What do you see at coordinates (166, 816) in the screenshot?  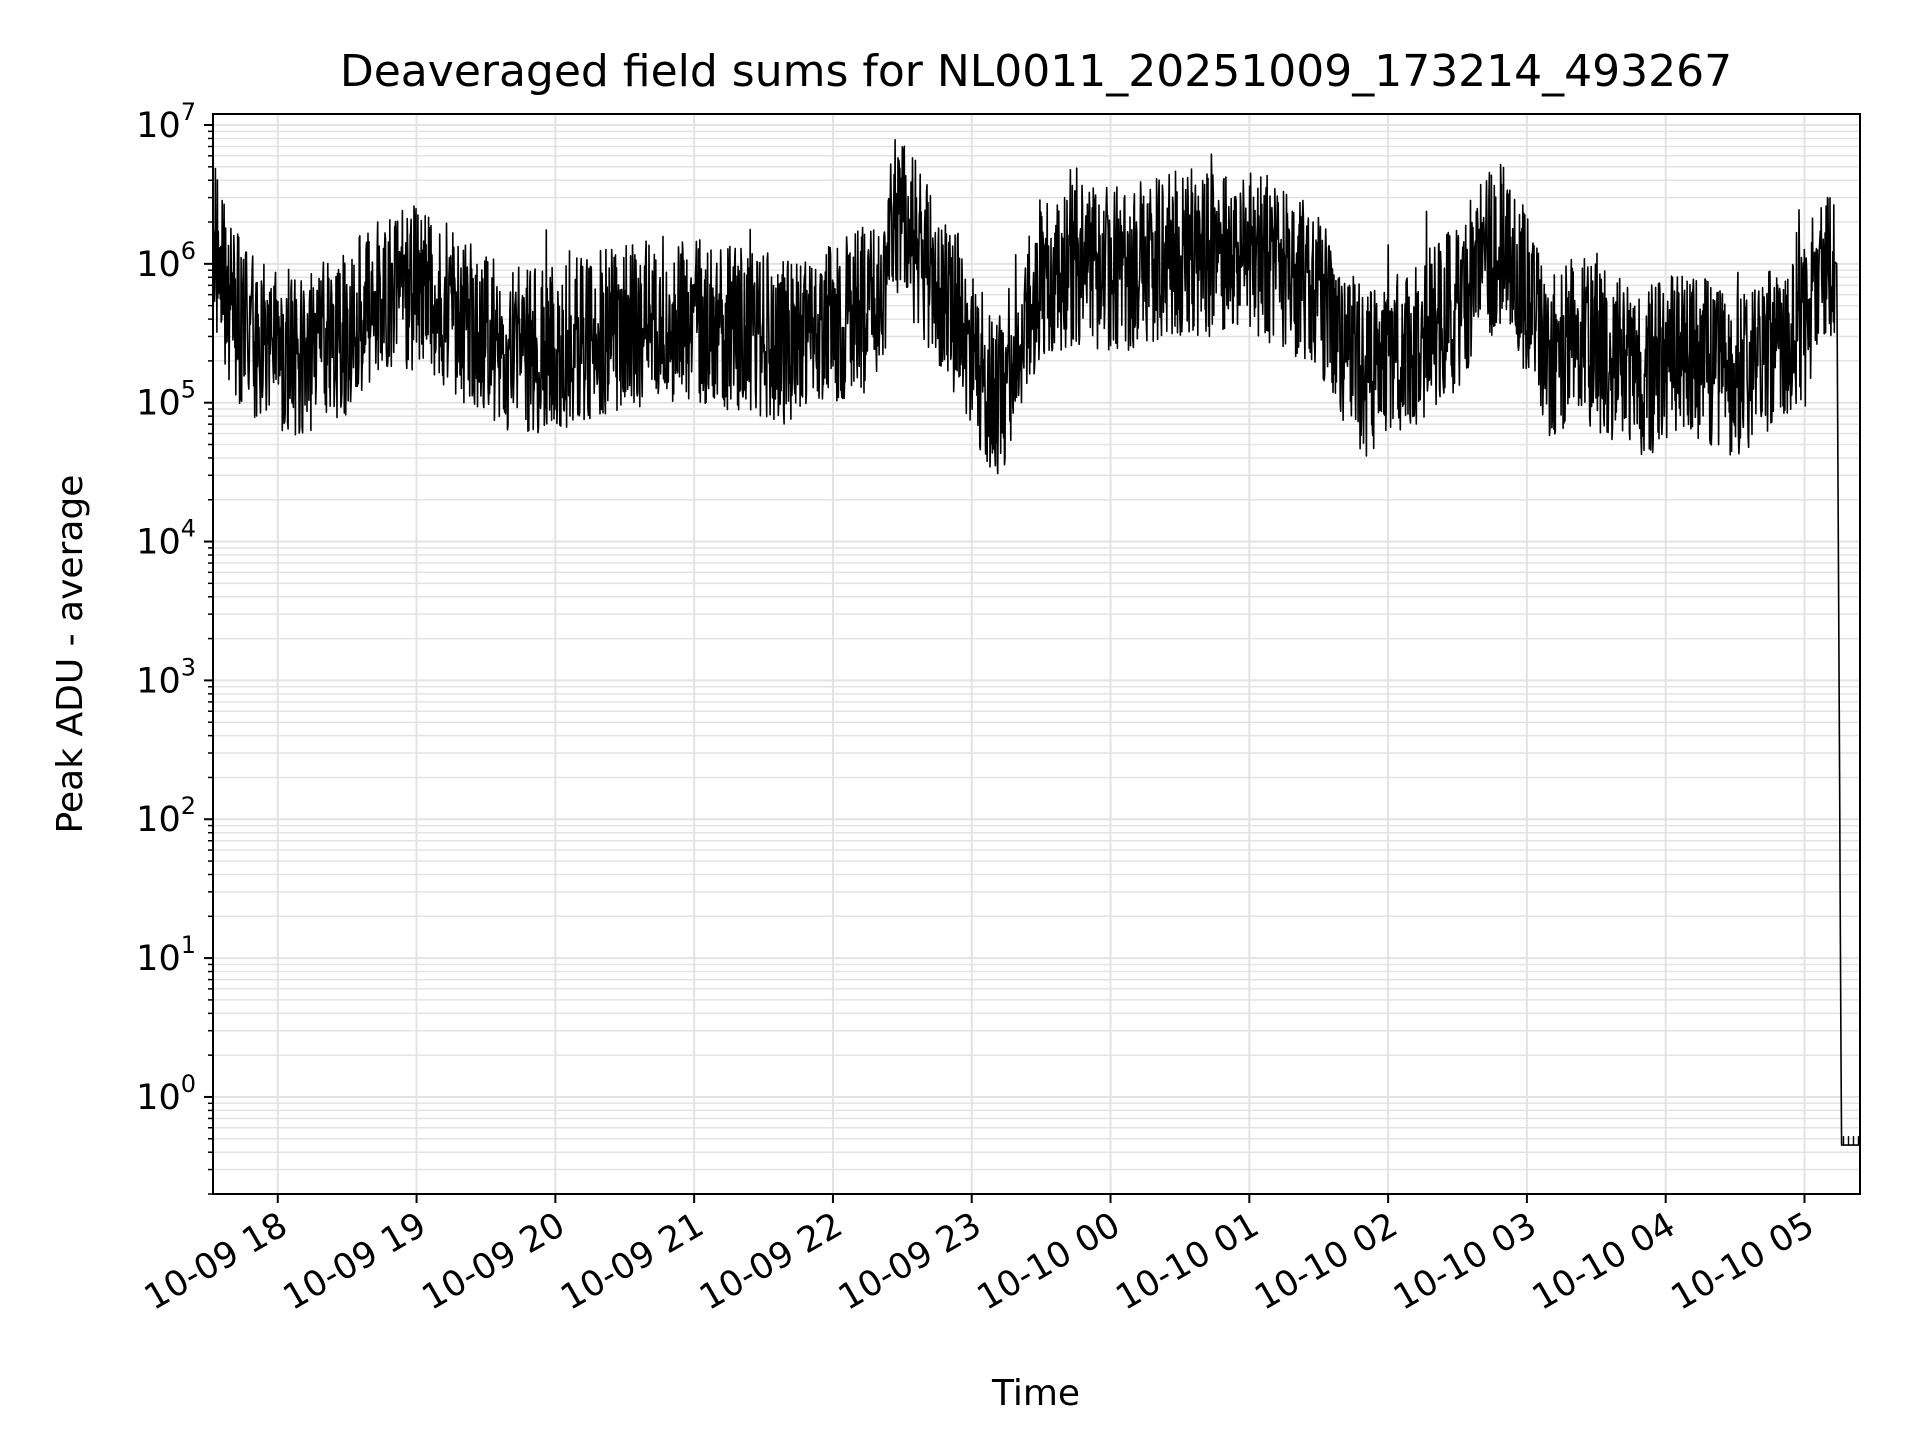 I see `y-tick-label: 10²` at bounding box center [166, 816].